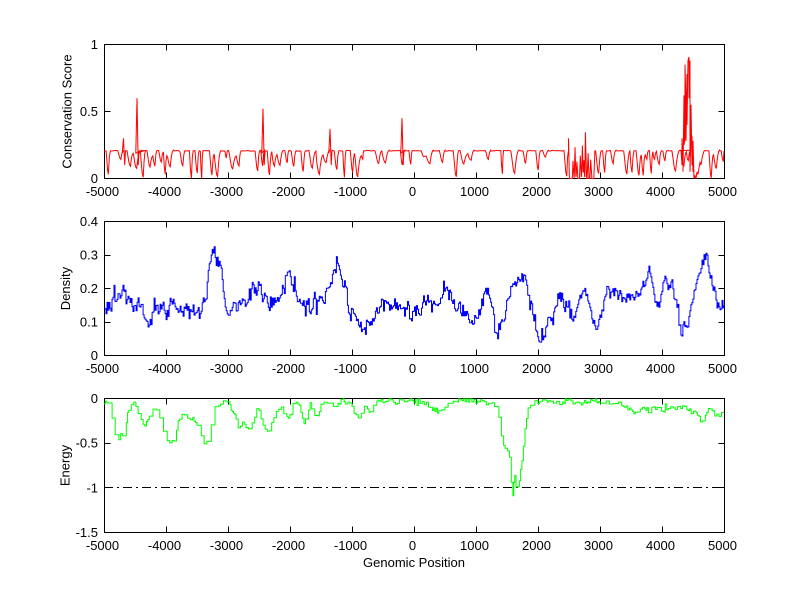  What do you see at coordinates (87, 443) in the screenshot?
I see `svg-text: -0.5` at bounding box center [87, 443].